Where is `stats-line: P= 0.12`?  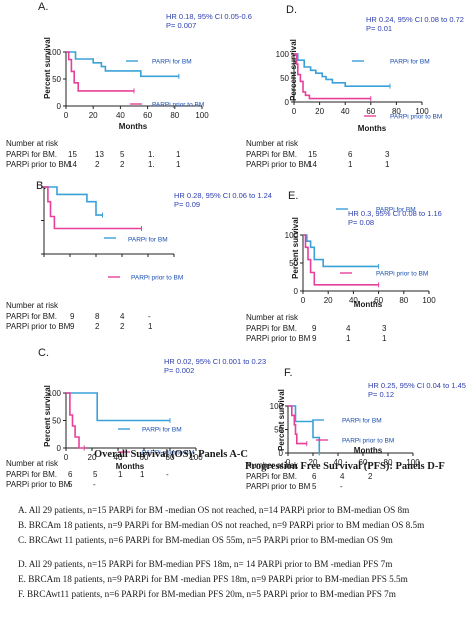 stats-line: P= 0.12 is located at coordinates (381, 394).